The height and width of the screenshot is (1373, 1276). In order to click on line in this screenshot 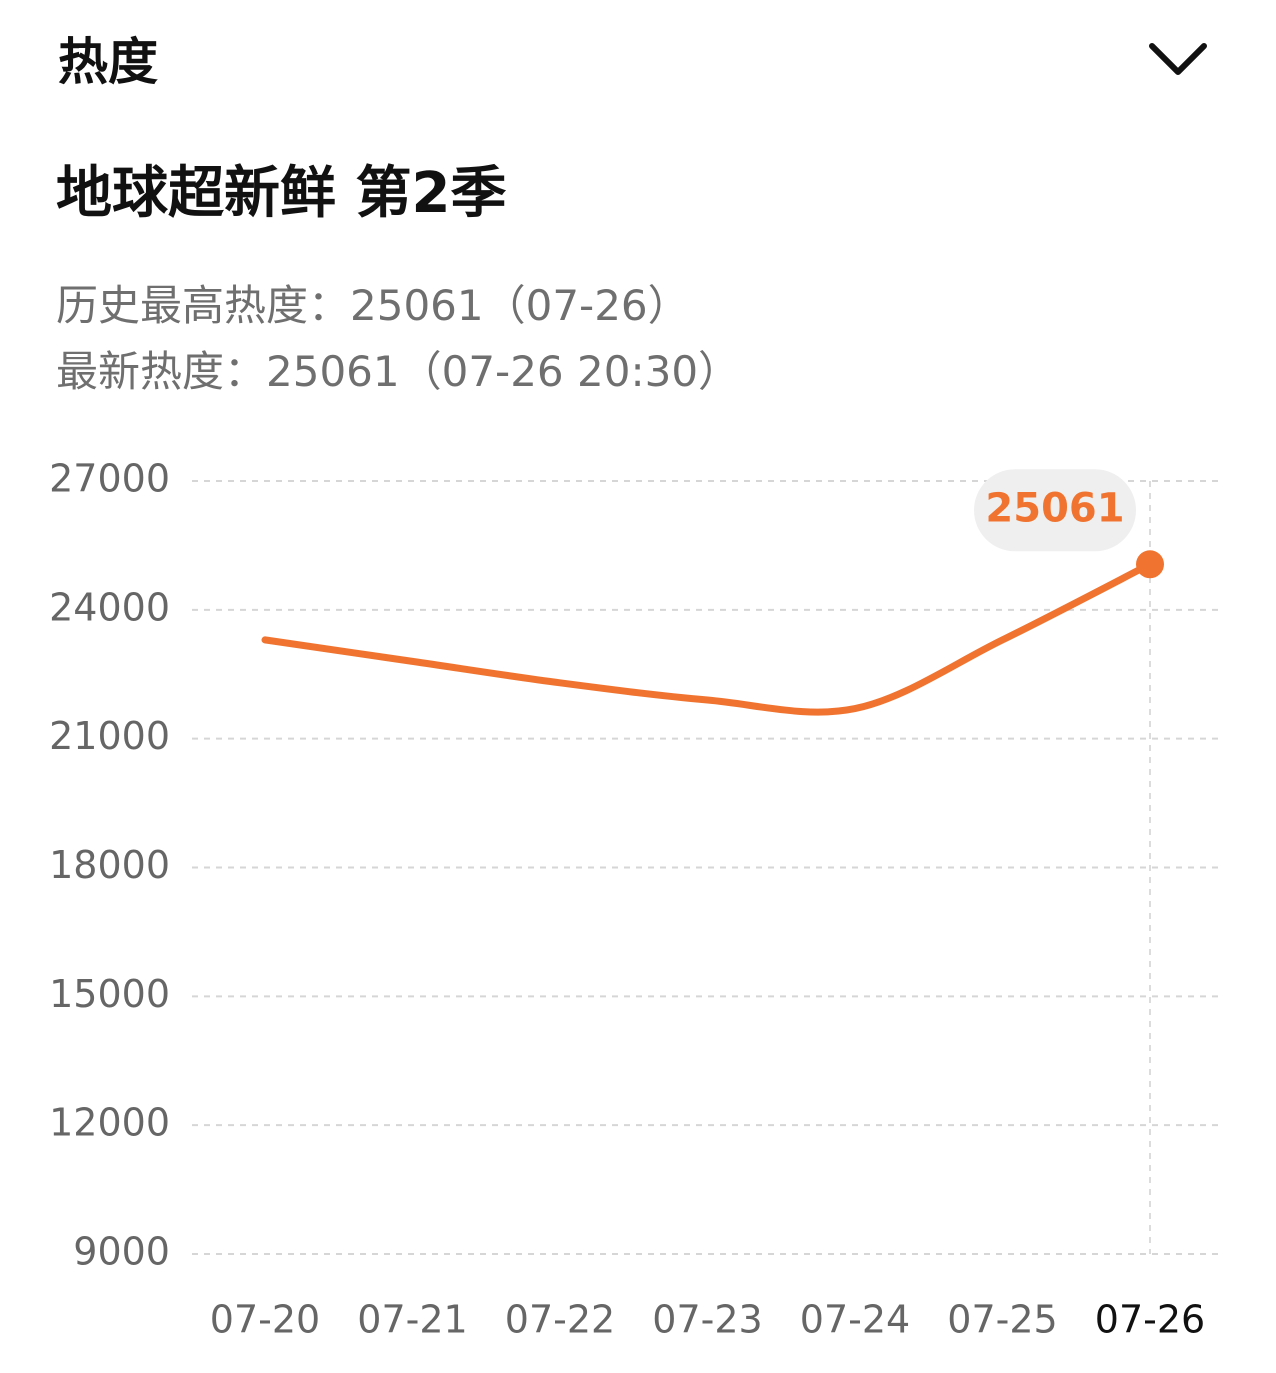, I will do `click(707, 638)`.